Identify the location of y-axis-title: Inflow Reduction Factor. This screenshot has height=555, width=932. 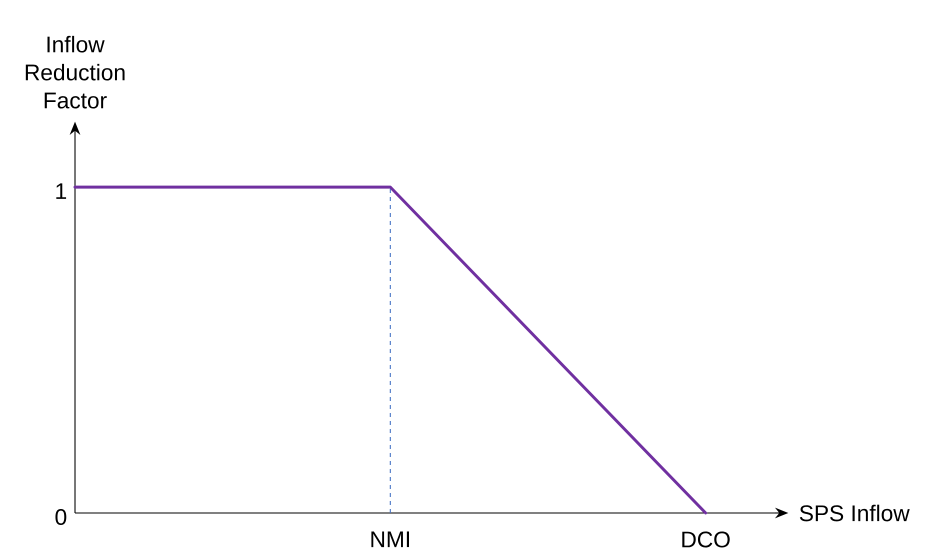
(75, 72).